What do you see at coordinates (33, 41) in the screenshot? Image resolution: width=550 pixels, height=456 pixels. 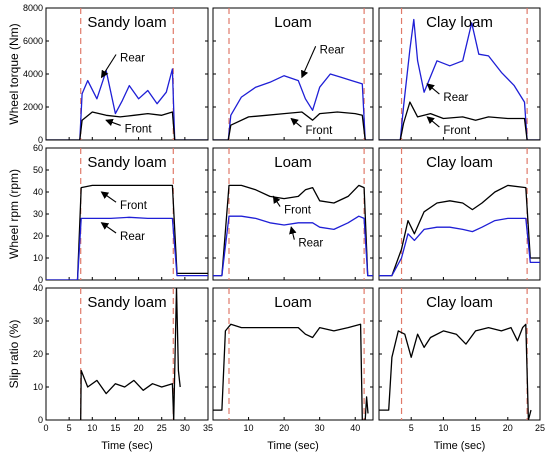 I see `y-tick-label: 6000` at bounding box center [33, 41].